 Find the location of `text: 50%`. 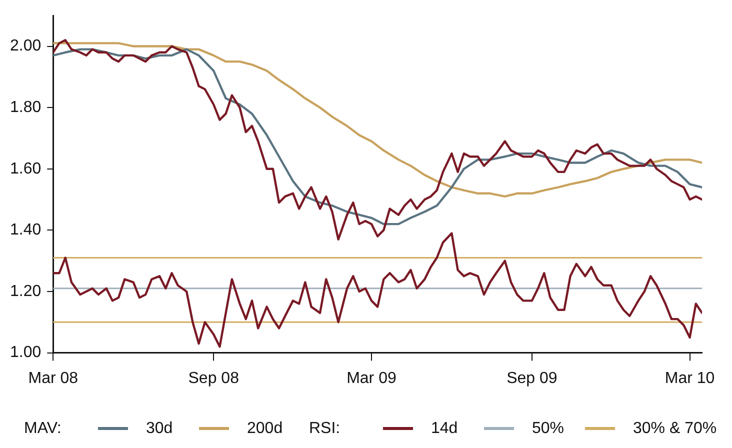

text: 50% is located at coordinates (547, 429).